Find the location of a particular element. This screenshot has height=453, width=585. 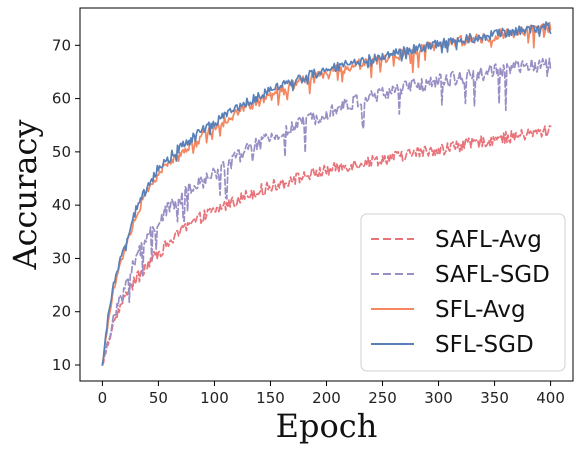

legend-label: SFL-SGD is located at coordinates (484, 345).